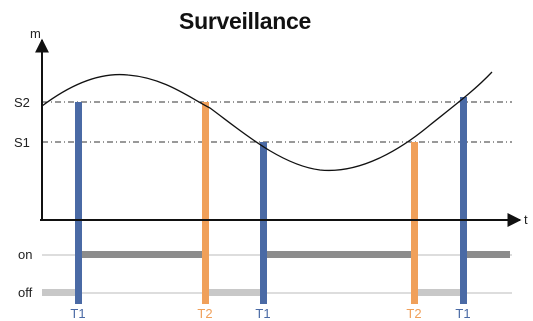  What do you see at coordinates (245, 21) in the screenshot?
I see `diagram-title: Surveillance` at bounding box center [245, 21].